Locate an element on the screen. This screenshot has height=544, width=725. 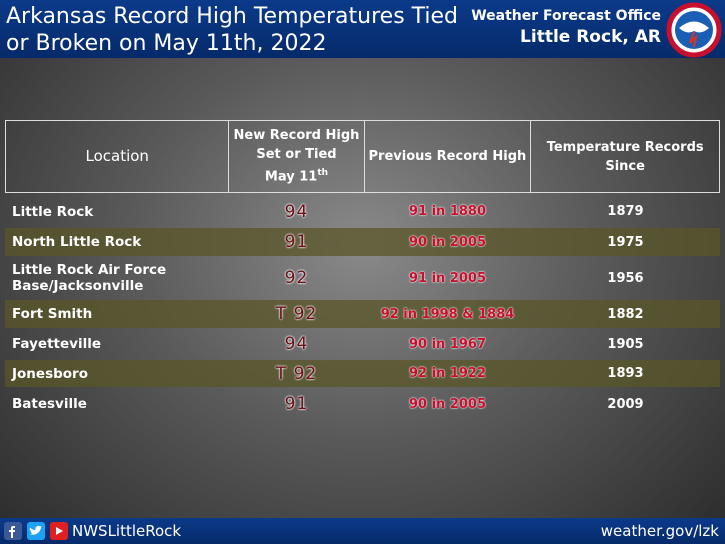
records-since: 2009 is located at coordinates (625, 404).